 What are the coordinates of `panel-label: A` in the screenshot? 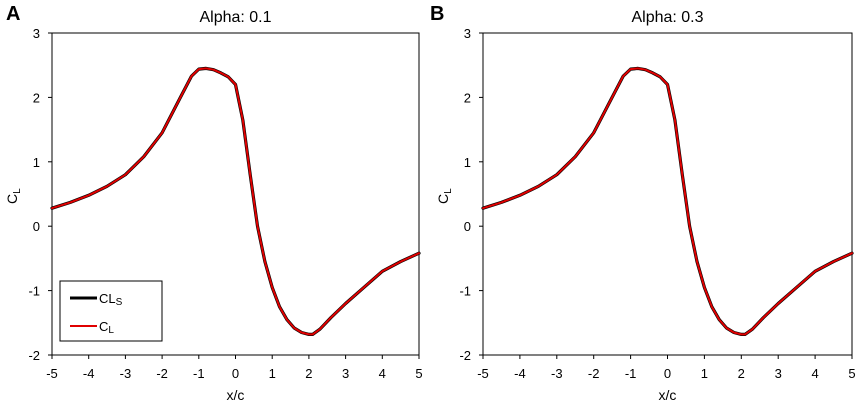 It's located at (13, 14).